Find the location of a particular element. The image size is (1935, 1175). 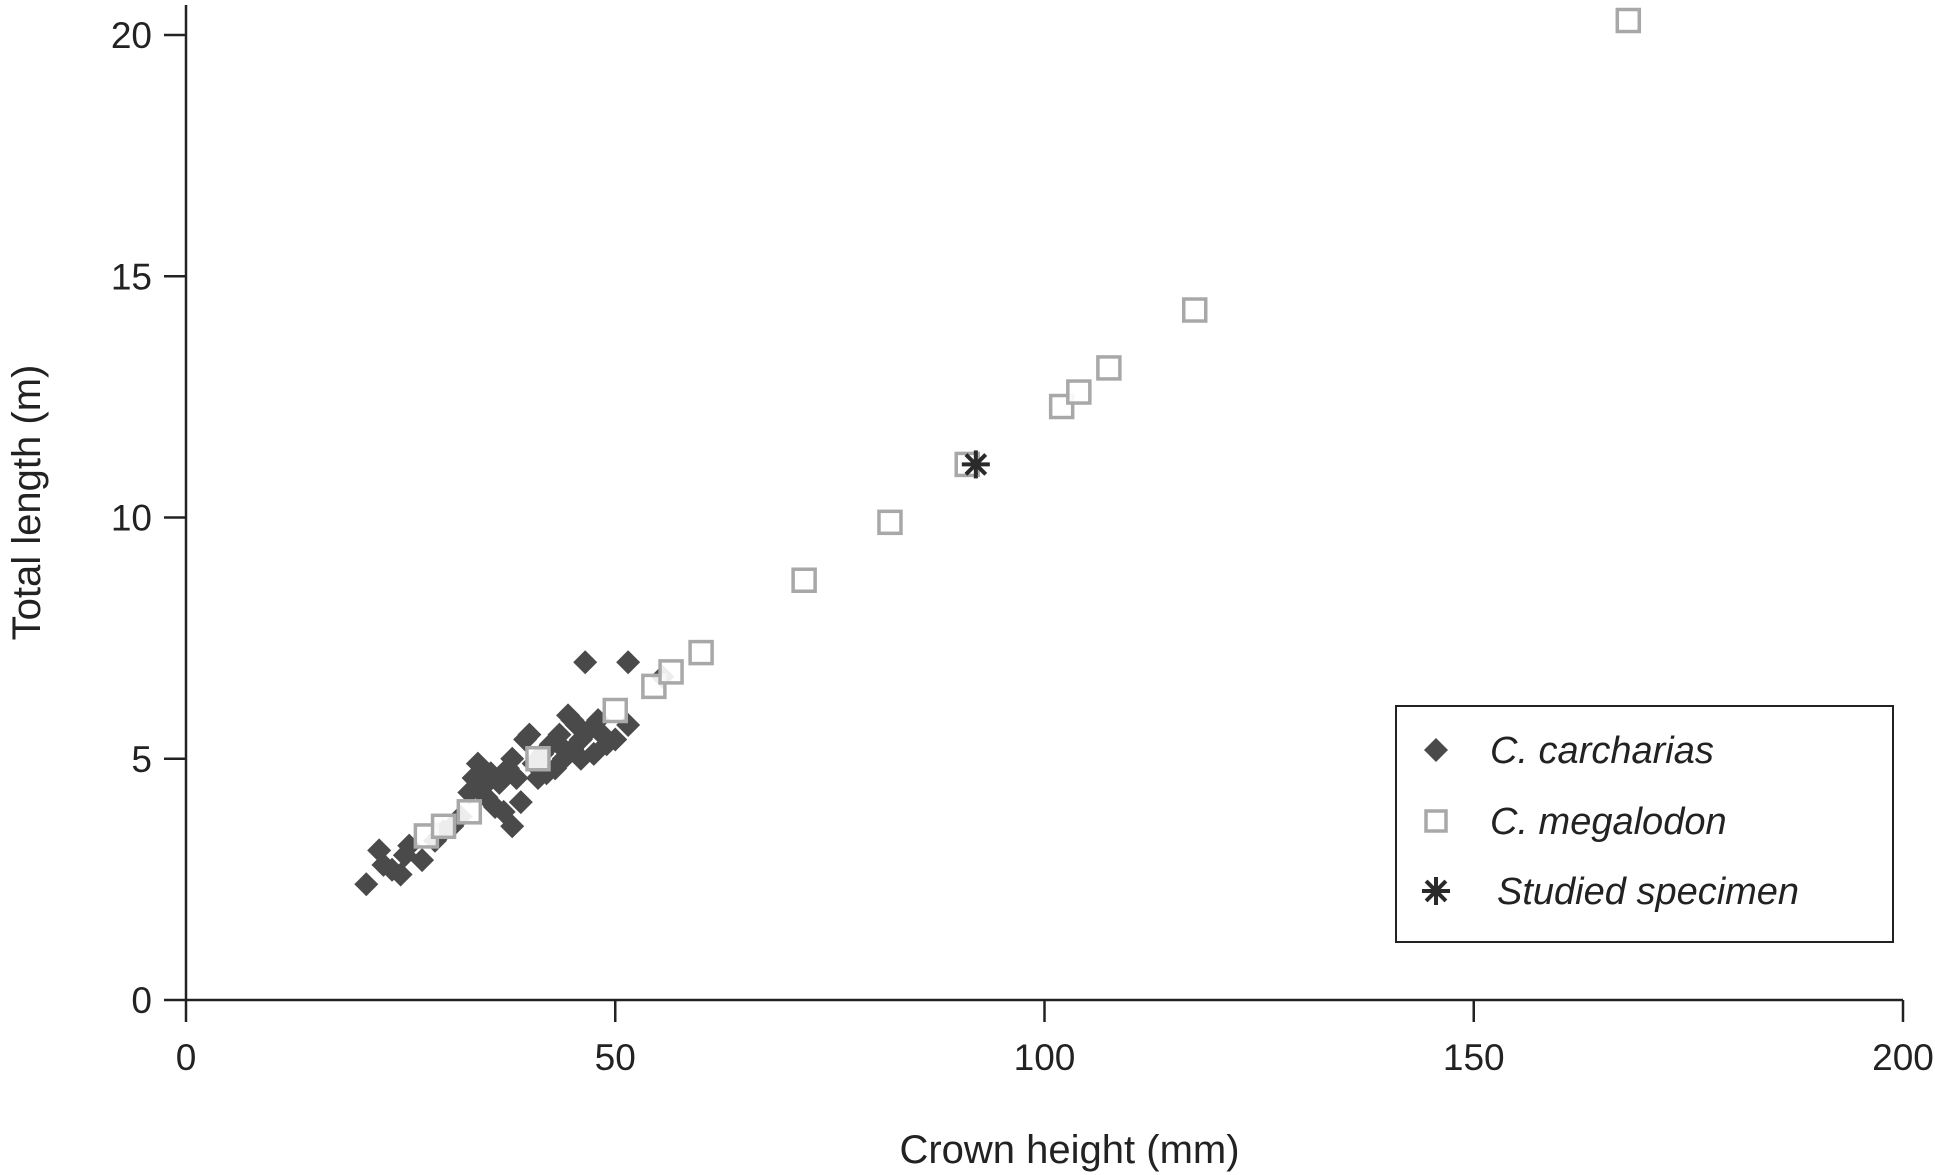

x-tick-label: 150 is located at coordinates (1474, 1057).